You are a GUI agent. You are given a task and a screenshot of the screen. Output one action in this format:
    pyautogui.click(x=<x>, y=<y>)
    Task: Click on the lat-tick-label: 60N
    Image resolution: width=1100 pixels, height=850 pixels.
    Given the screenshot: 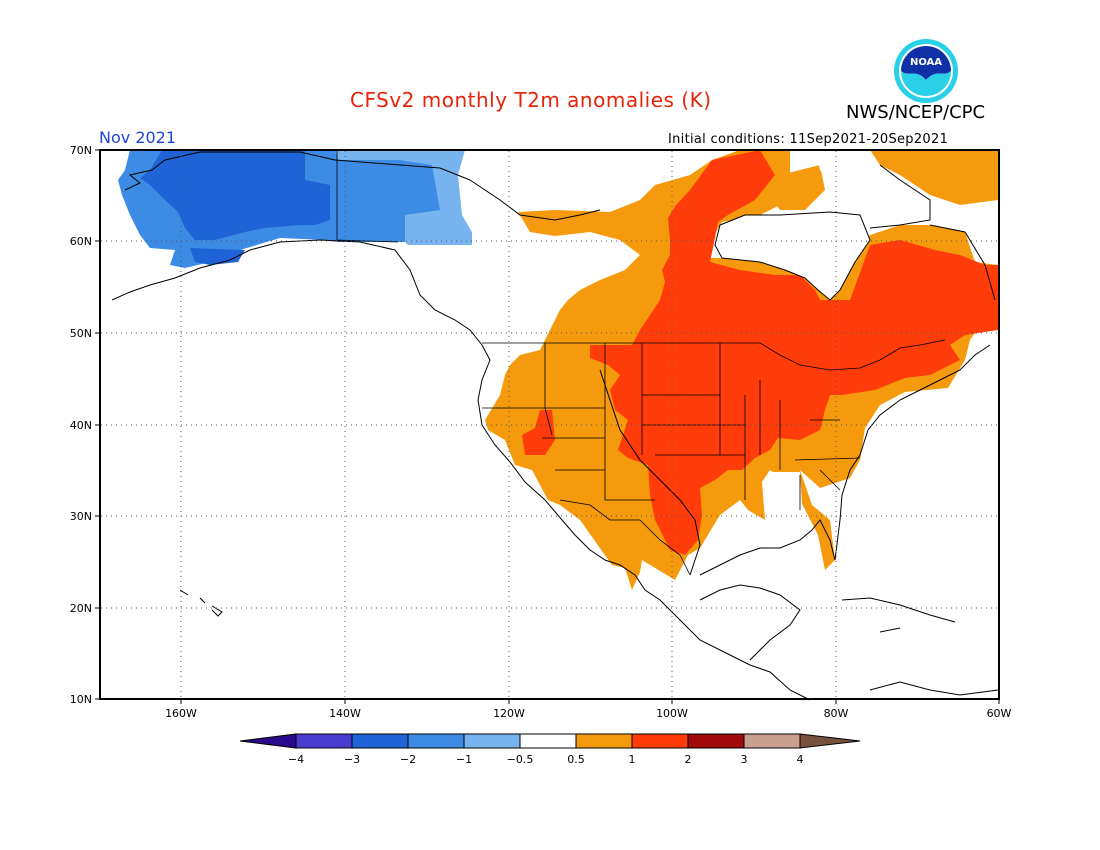 What is the action you would take?
    pyautogui.click(x=81, y=241)
    